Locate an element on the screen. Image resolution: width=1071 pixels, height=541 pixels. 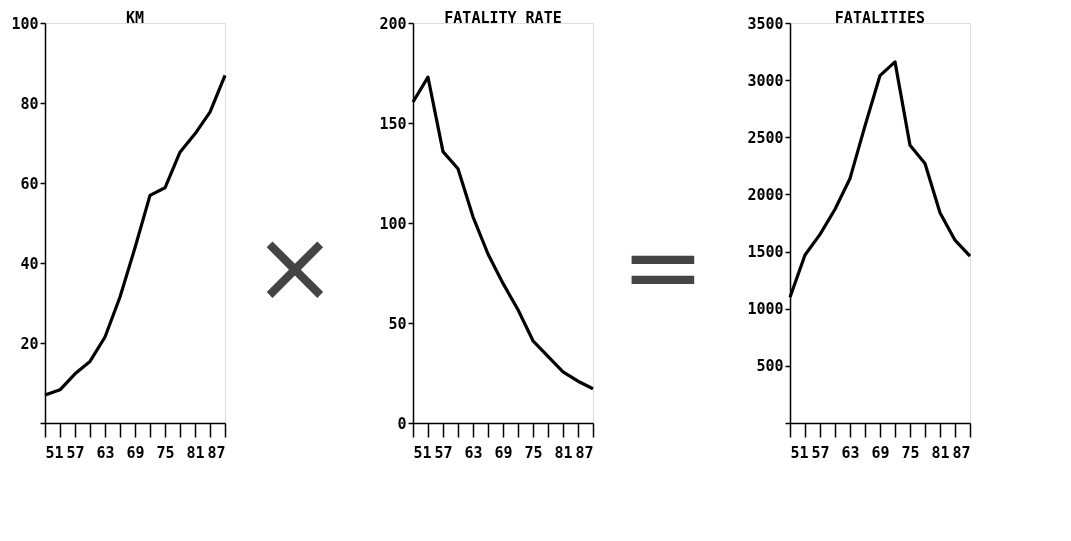
y-tick-label: 150 is located at coordinates (393, 123).